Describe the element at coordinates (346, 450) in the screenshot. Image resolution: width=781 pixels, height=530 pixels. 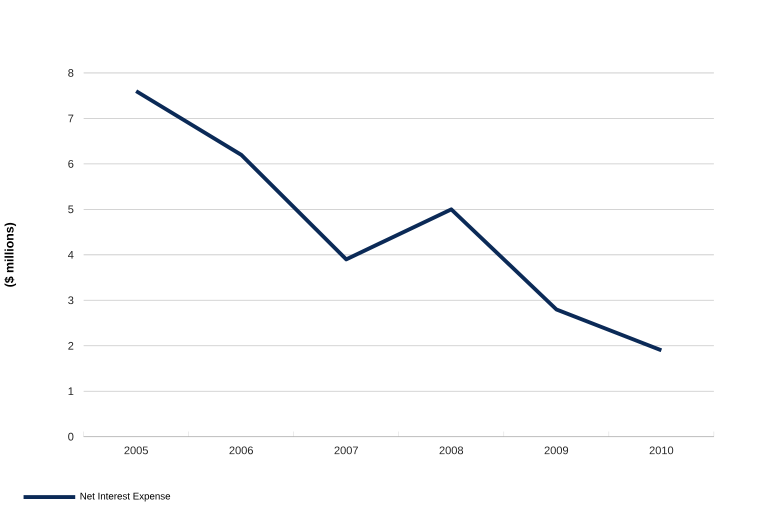
I see `x-tick-label: 2007` at that location.